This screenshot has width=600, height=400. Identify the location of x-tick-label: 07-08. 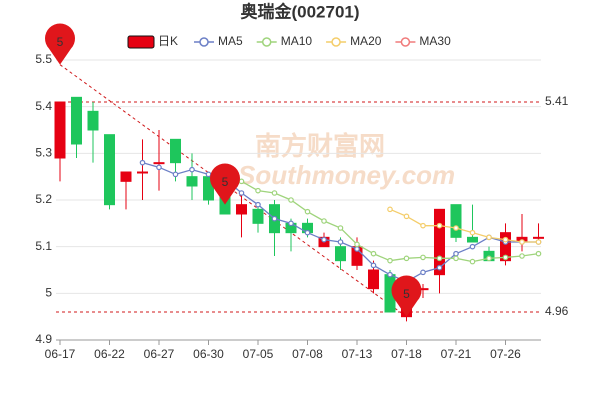
(307, 354).